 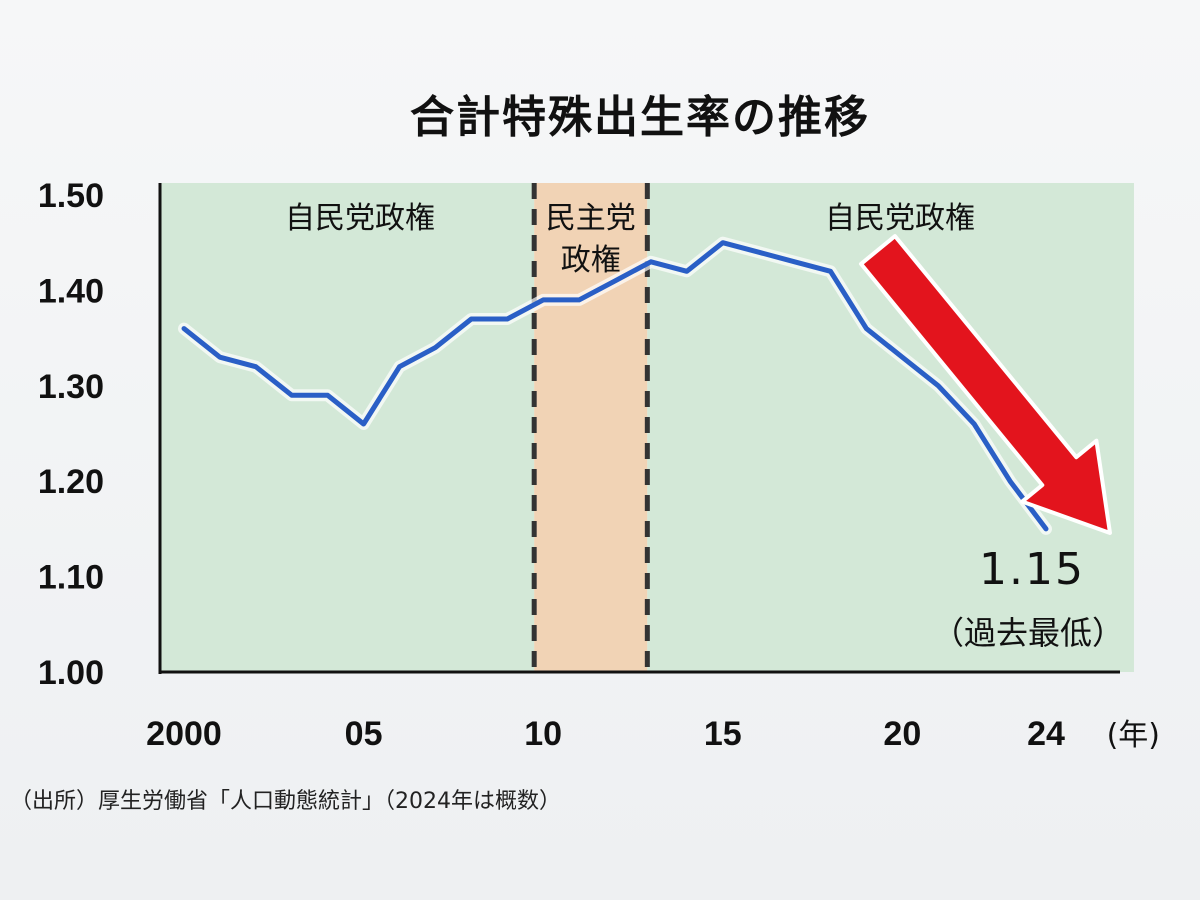 What do you see at coordinates (1028, 633) in the screenshot?
I see `annotation-note: （過去最低）` at bounding box center [1028, 633].